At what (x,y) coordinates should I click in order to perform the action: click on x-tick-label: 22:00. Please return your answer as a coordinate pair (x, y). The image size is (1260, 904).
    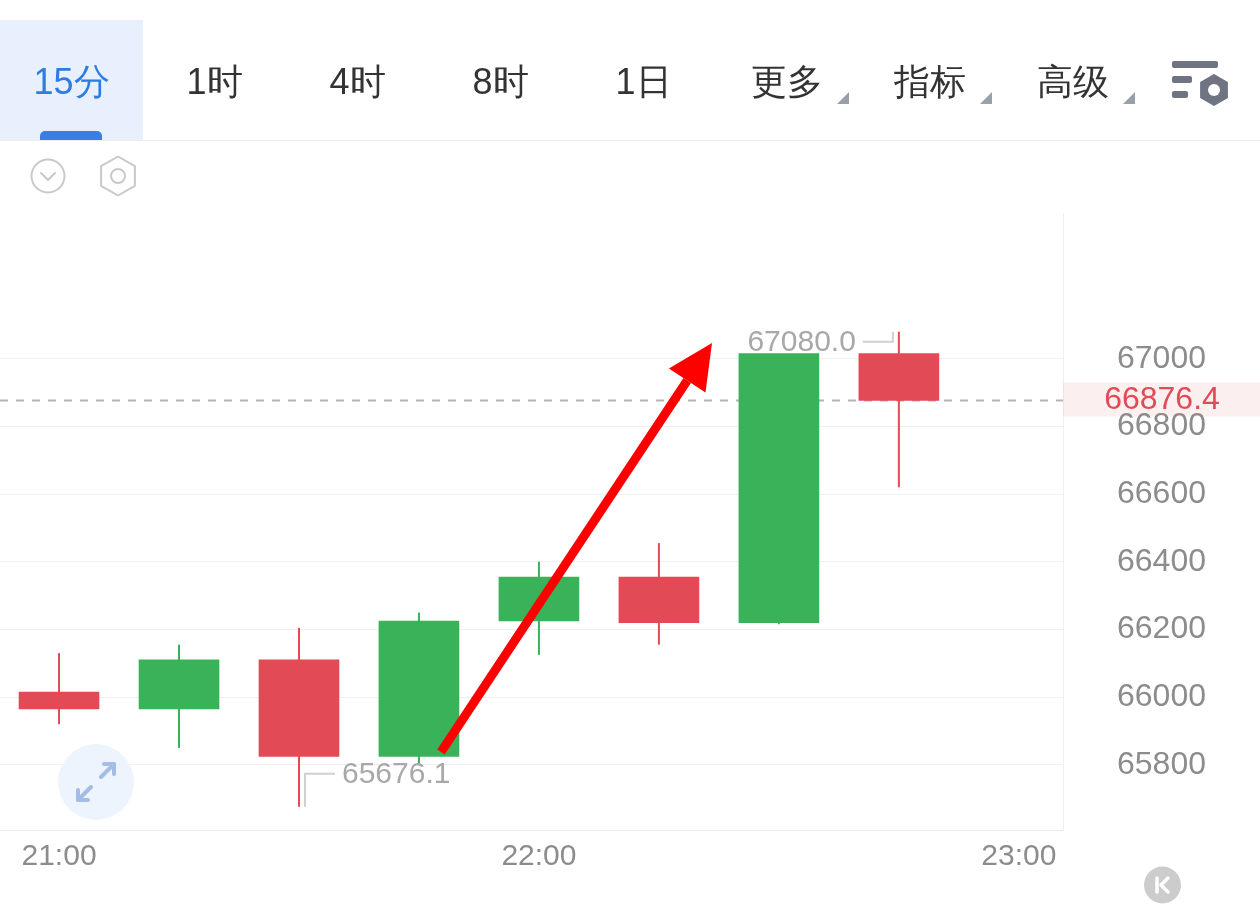
    Looking at the image, I should click on (539, 855).